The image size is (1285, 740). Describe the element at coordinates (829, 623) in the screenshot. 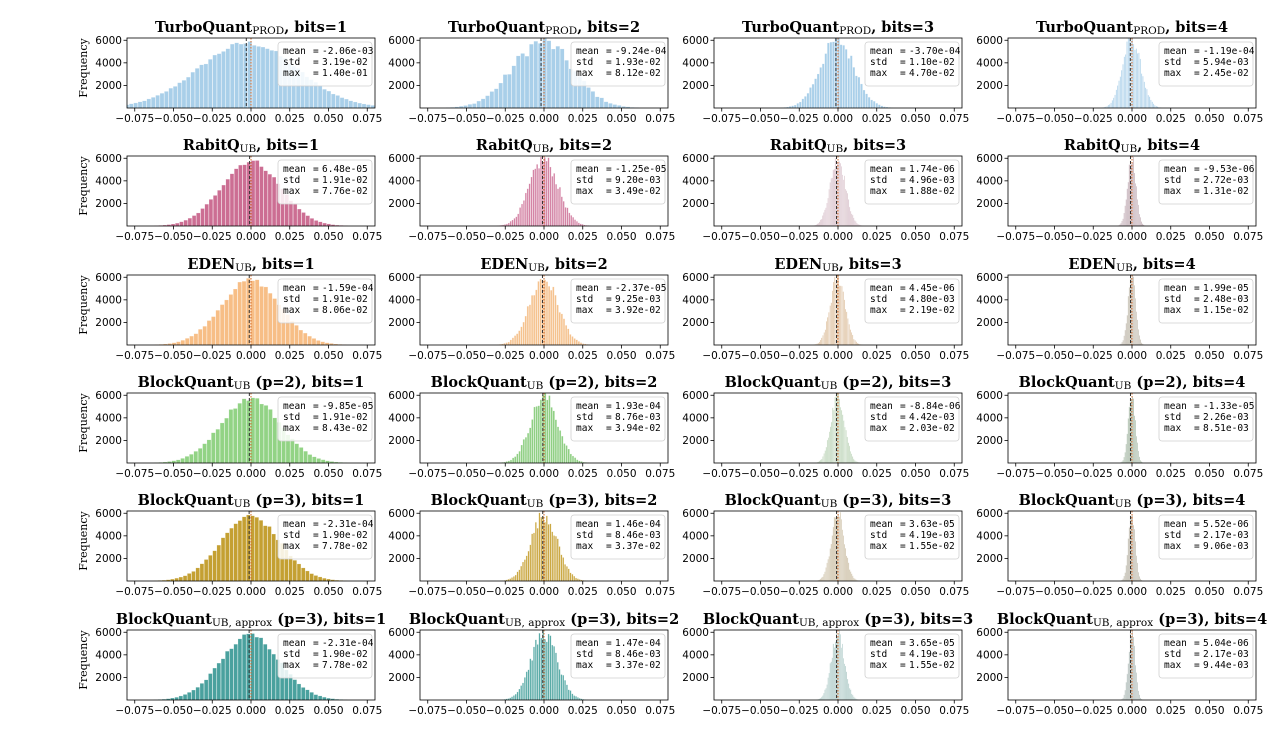

I see `title-subscript: UB, approx` at that location.